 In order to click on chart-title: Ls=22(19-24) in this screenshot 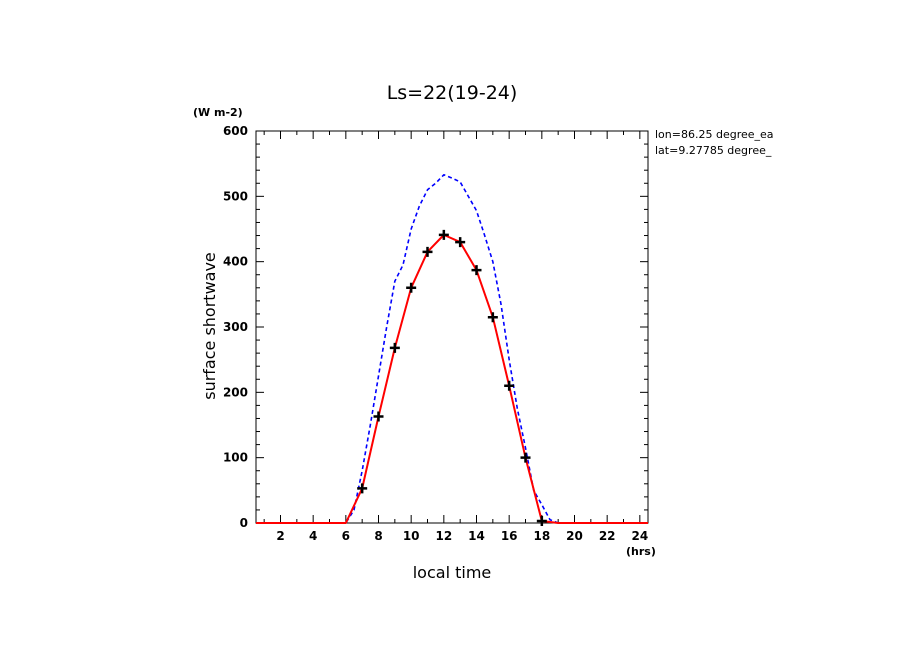, I will do `click(452, 93)`.